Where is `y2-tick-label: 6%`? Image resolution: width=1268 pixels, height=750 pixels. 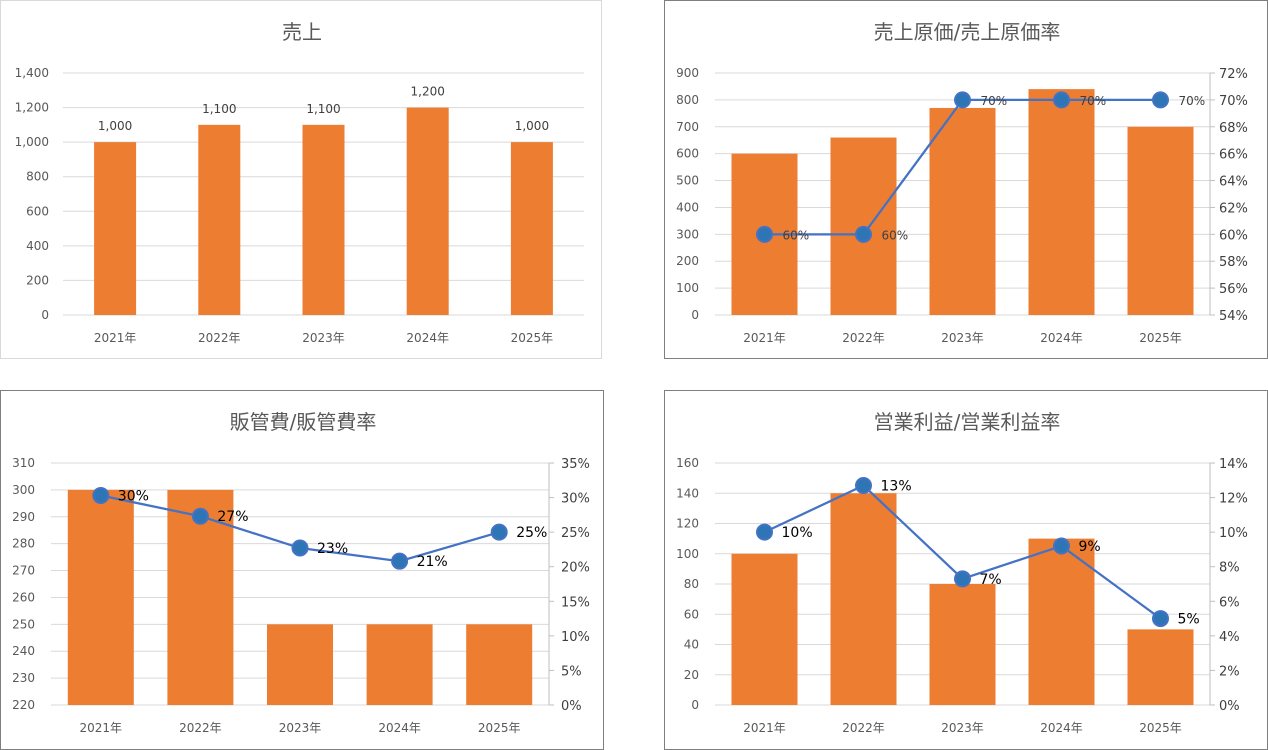 y2-tick-label: 6% is located at coordinates (1229, 602).